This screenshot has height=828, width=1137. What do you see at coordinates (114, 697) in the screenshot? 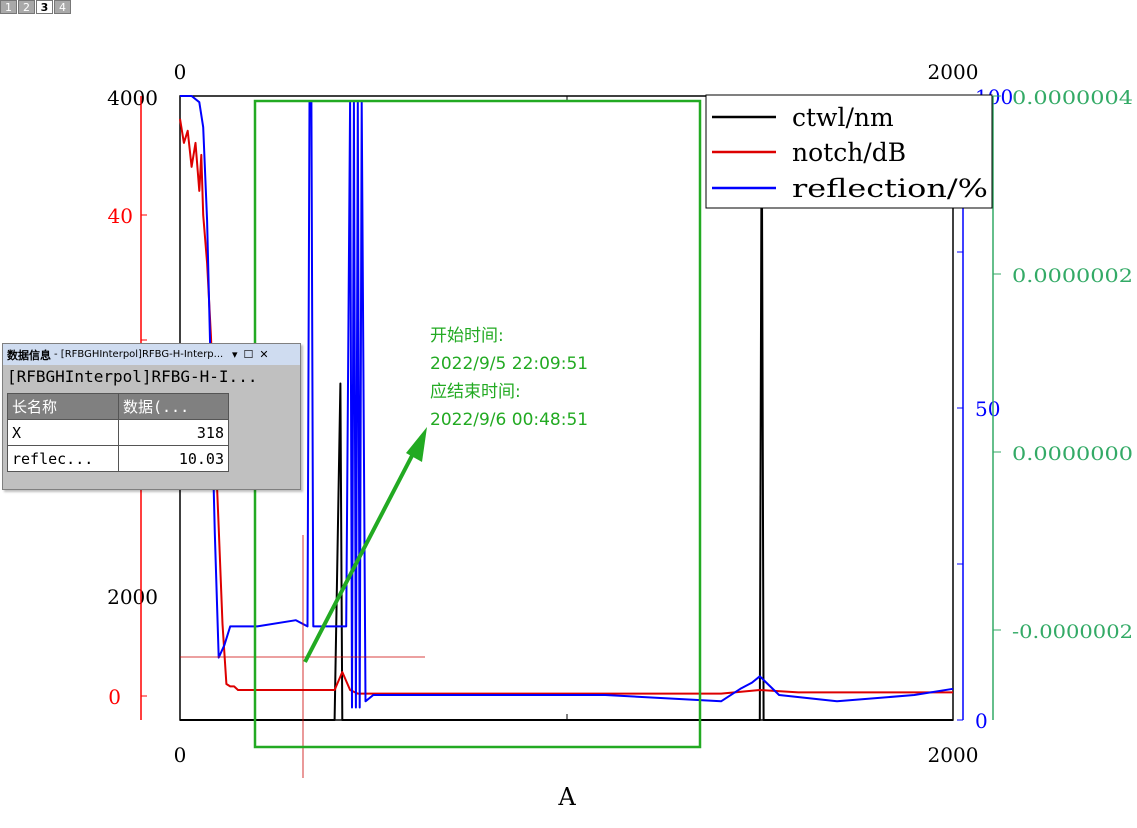
I see `red-tick-0: 0` at bounding box center [114, 697].